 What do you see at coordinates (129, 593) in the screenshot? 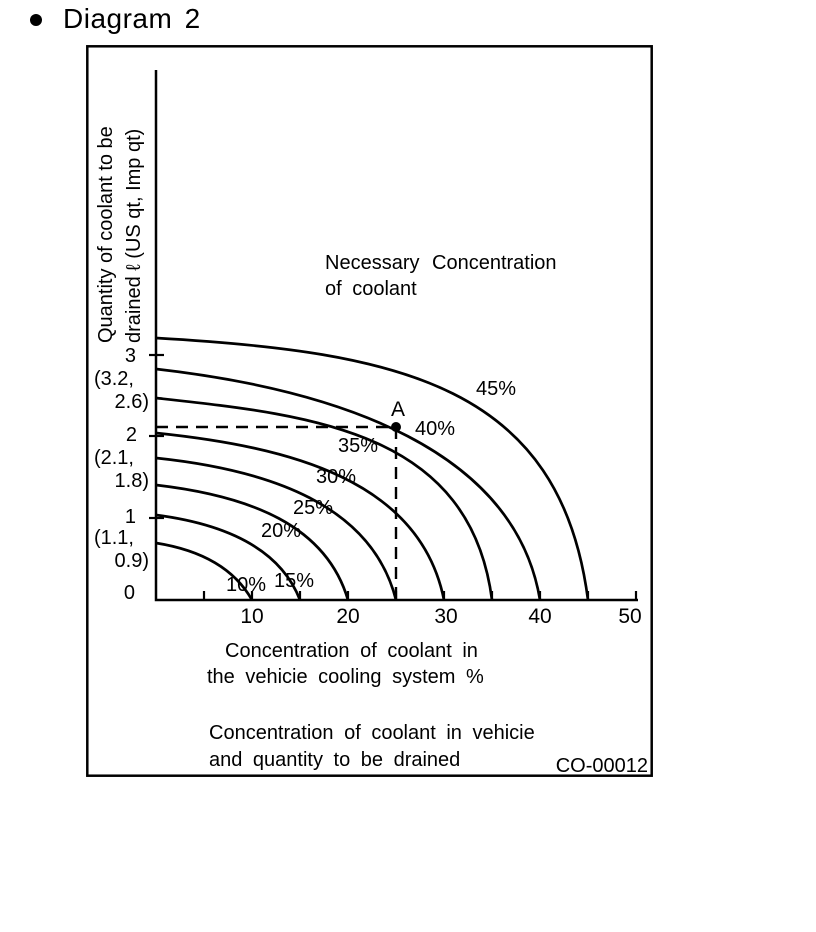
I see `y-tick-label-0: 0` at bounding box center [129, 593].